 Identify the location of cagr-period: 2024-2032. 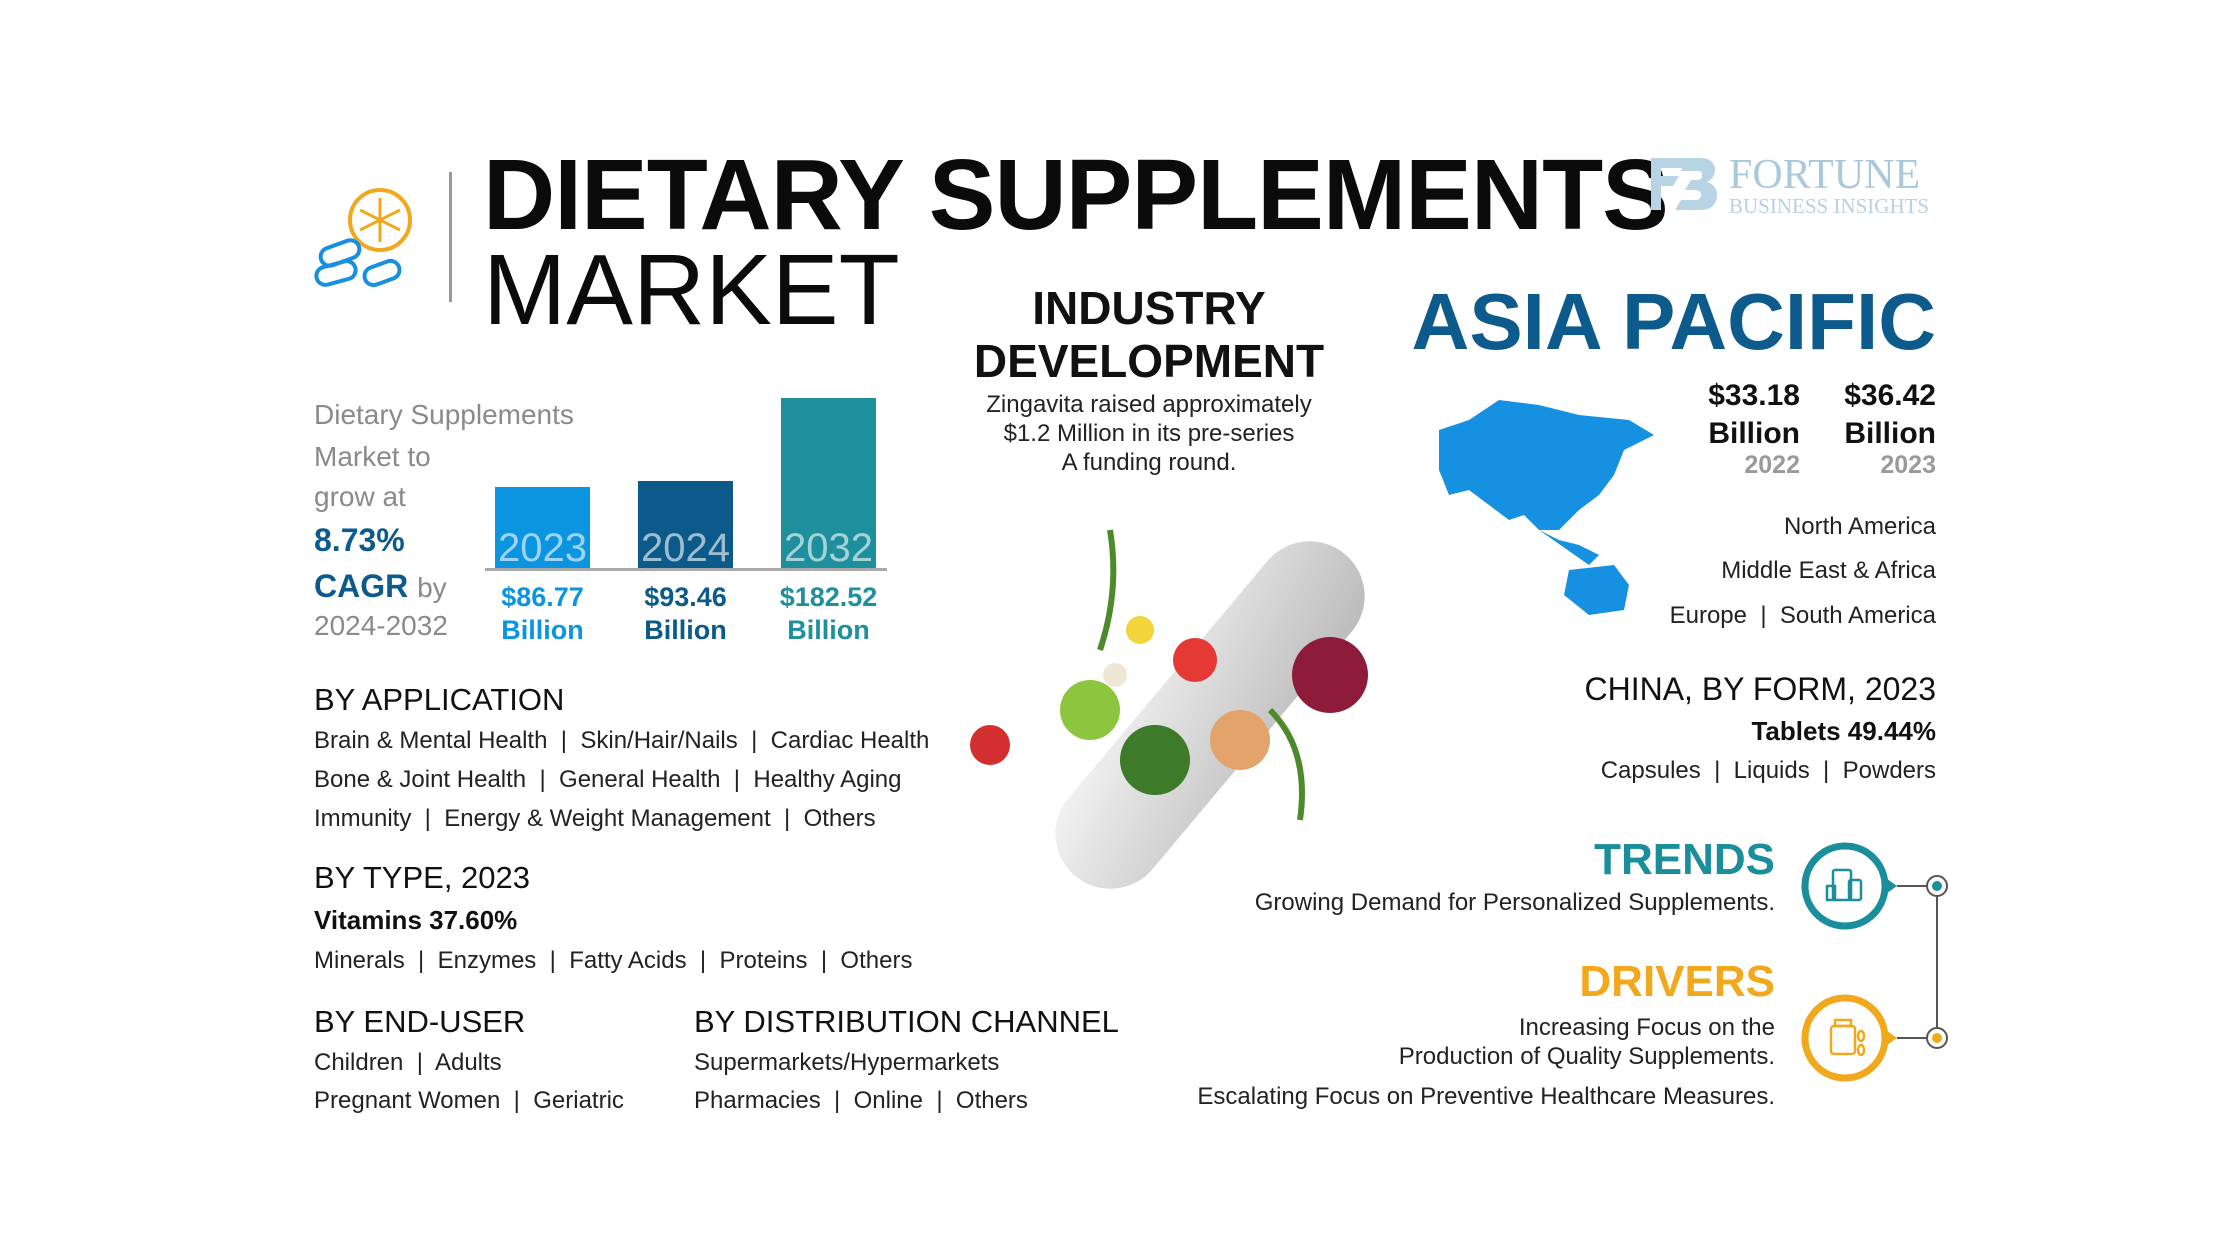
(381, 625).